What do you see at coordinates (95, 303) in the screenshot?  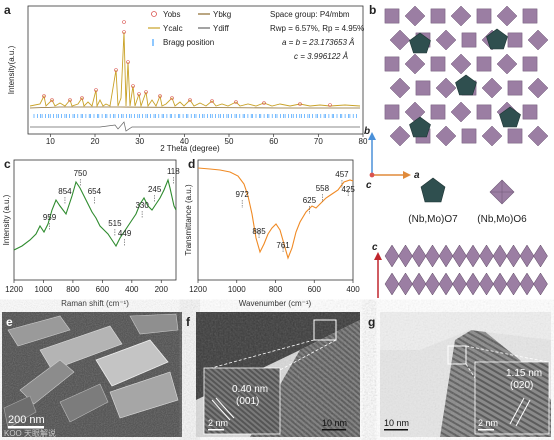 I see `panel-c-xlabel: Raman shift (cm⁻¹)` at bounding box center [95, 303].